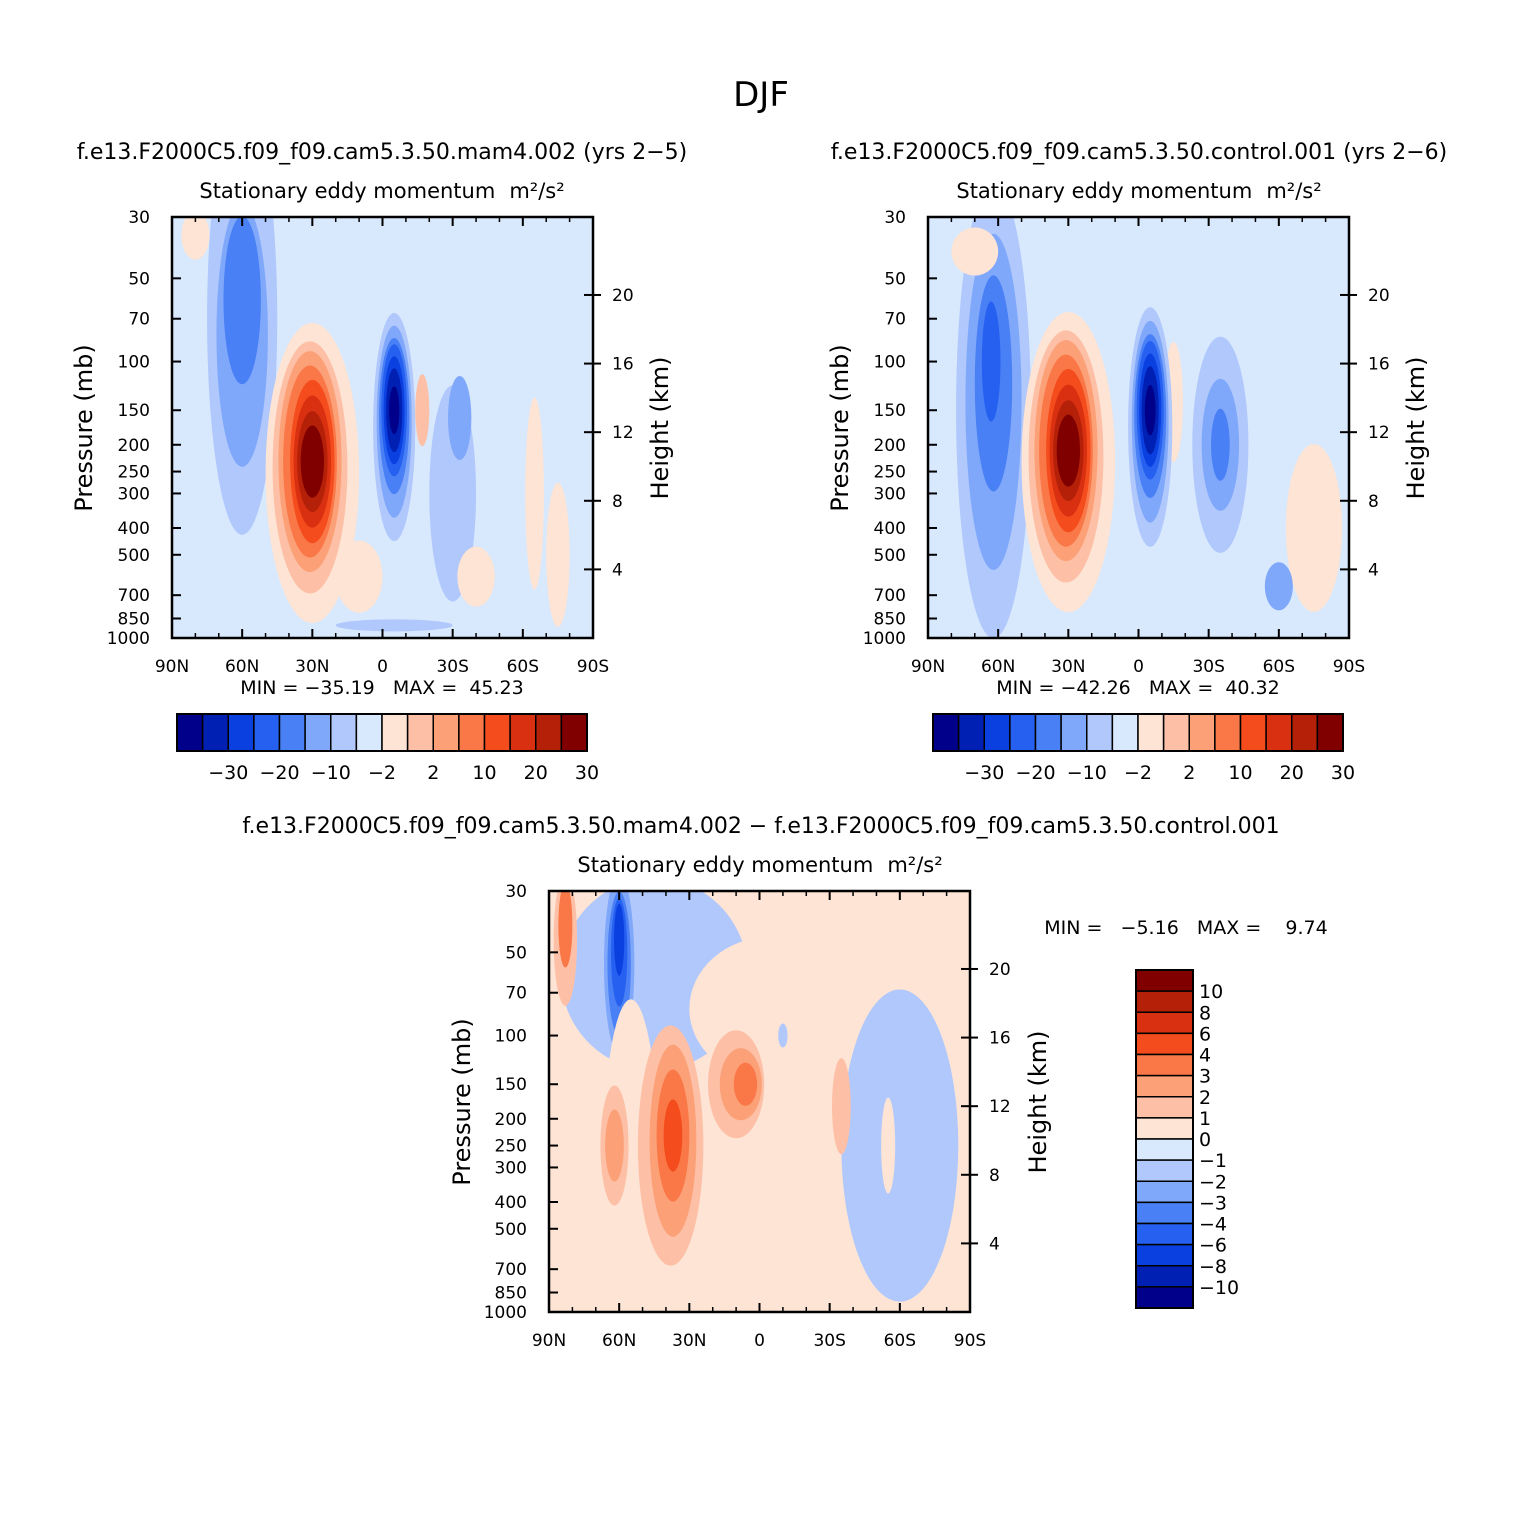 Image resolution: width=1522 pixels, height=1522 pixels. Describe the element at coordinates (511, 1203) in the screenshot. I see `y-tick-label: 400` at that location.